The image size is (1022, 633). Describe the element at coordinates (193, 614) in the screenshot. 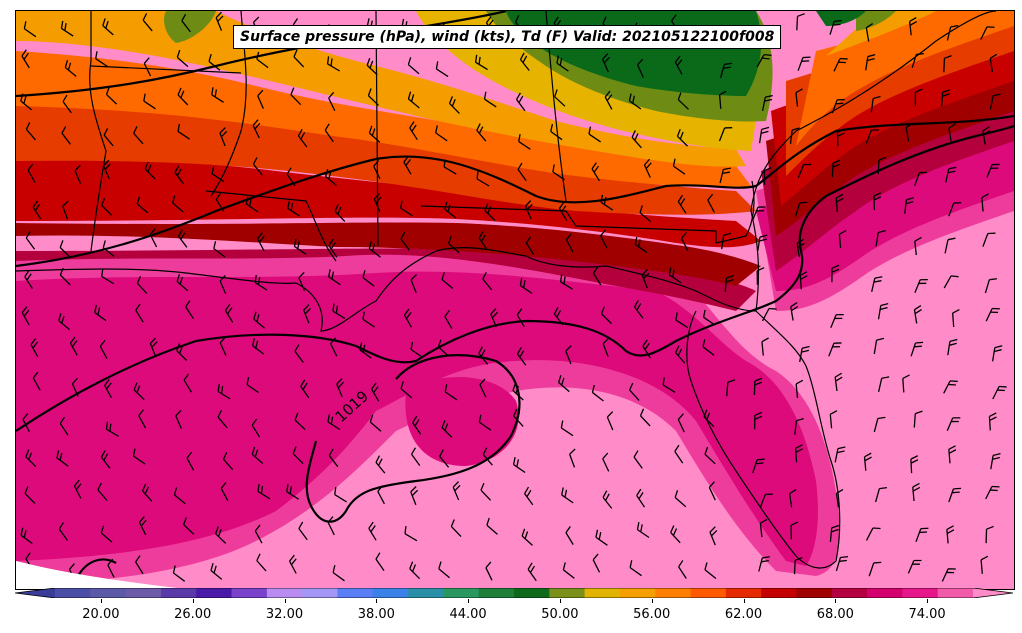

I see `colorbar-tick-label: 26.00` at that location.